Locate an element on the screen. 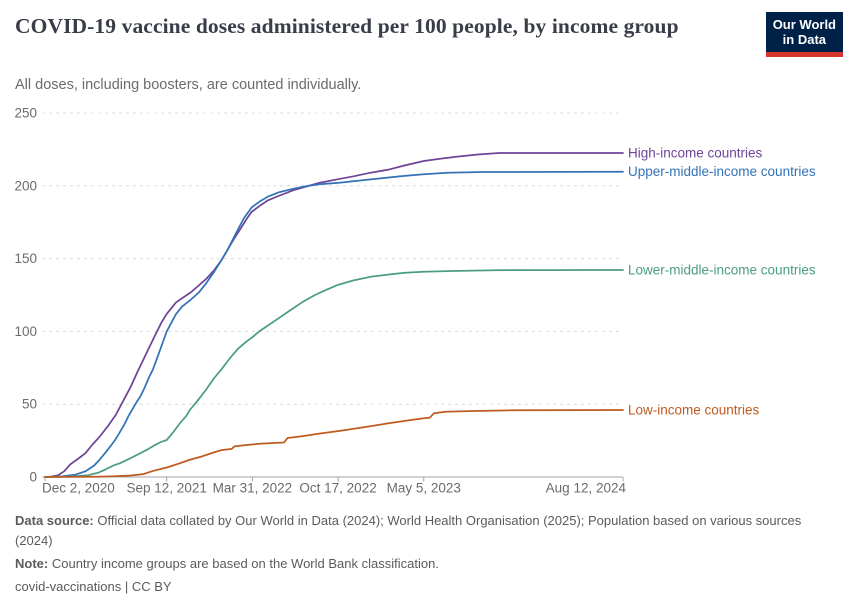 Image resolution: width=850 pixels, height=600 pixels. x-axis-tick-label: Dec 2, 2020 is located at coordinates (78, 488).